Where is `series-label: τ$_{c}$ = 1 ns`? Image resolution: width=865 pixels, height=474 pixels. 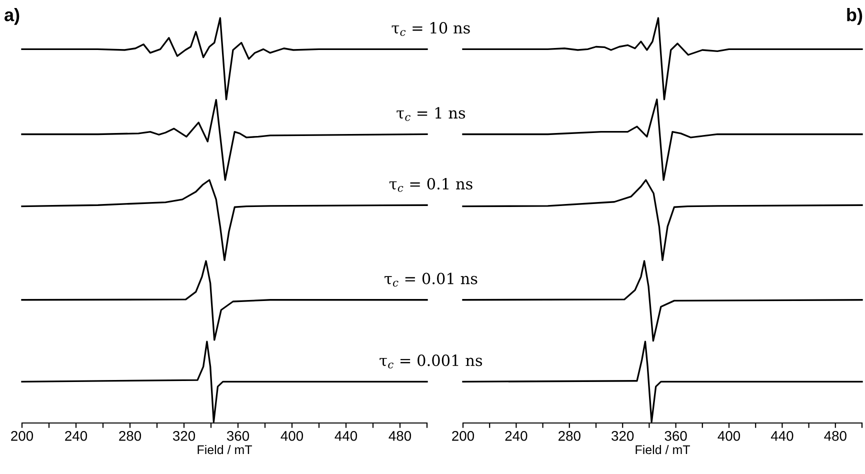
series-label: τ$_{c}$ = 1 ns is located at coordinates (431, 114).